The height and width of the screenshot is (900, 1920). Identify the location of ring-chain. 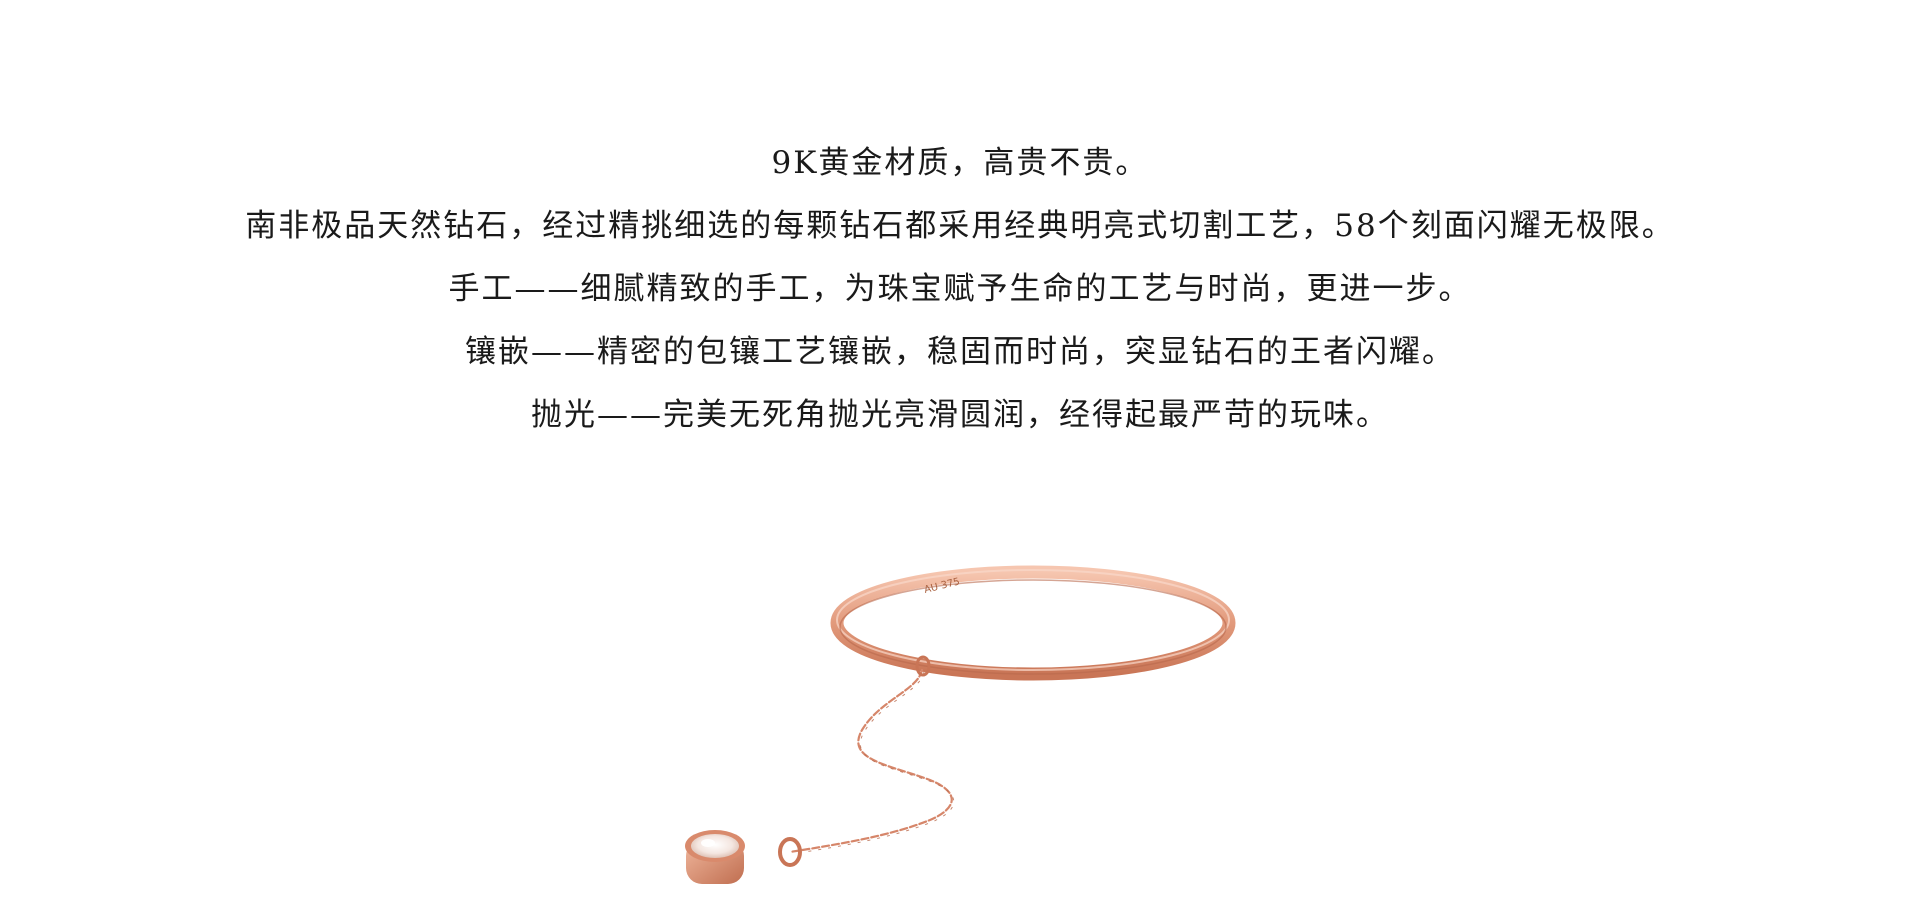
(871, 755).